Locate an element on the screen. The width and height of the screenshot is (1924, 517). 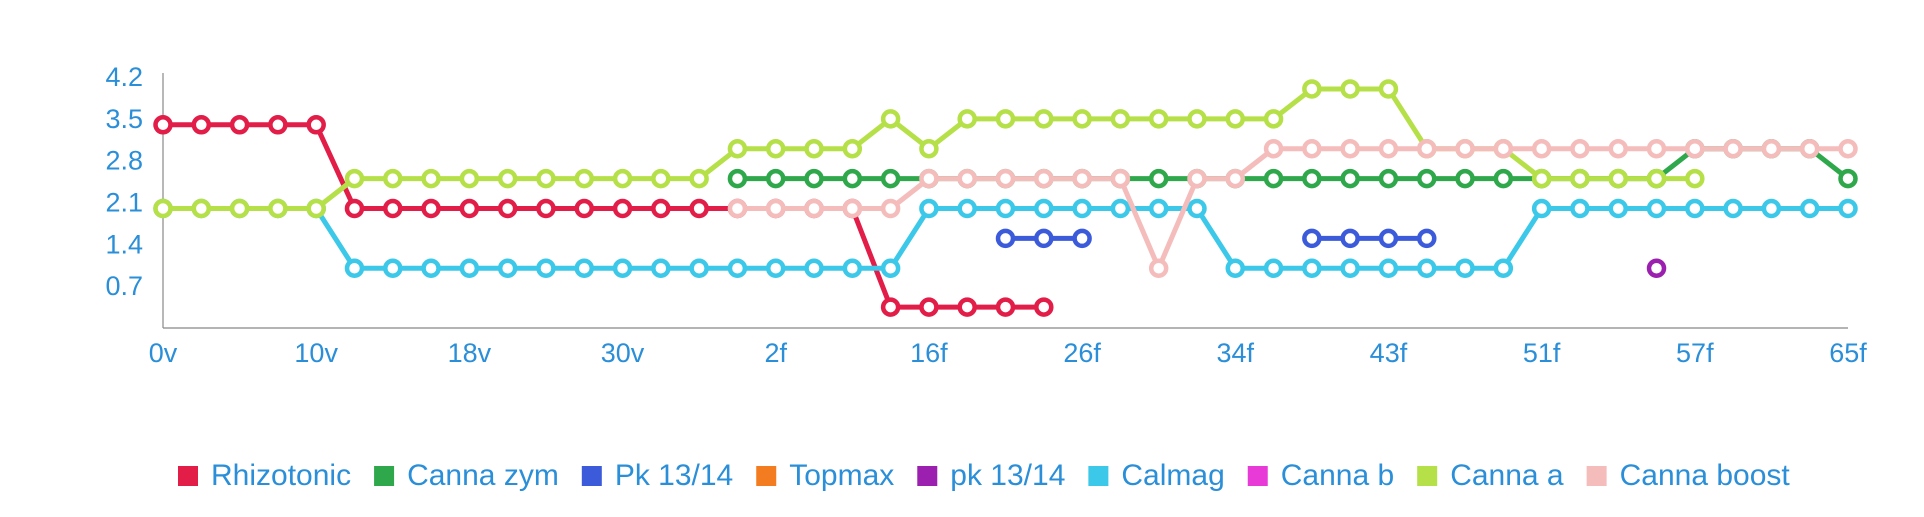
legend-item: Pk 13/14 is located at coordinates (657, 475).